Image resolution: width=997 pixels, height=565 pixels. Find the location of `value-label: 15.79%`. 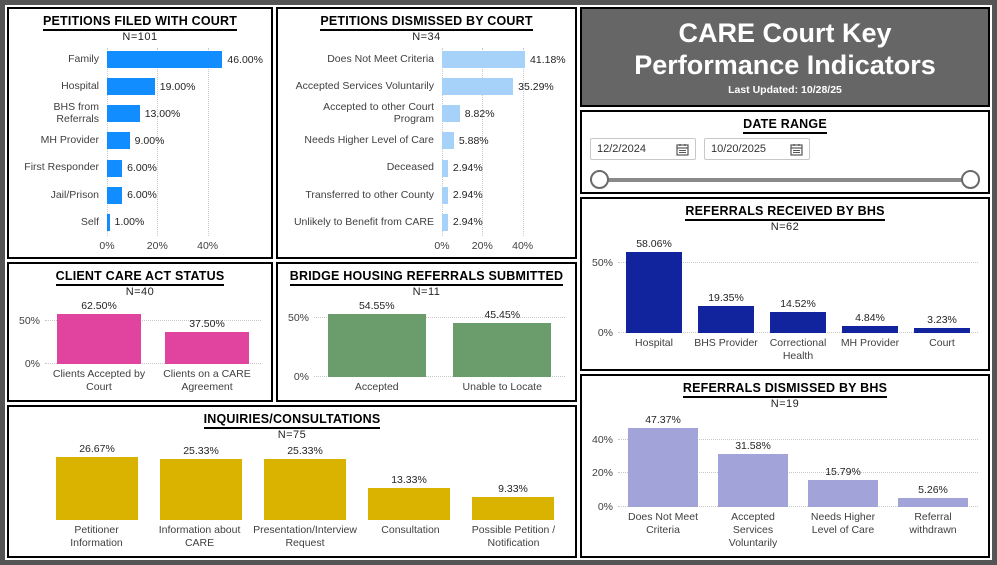

value-label: 15.79% is located at coordinates (843, 472).